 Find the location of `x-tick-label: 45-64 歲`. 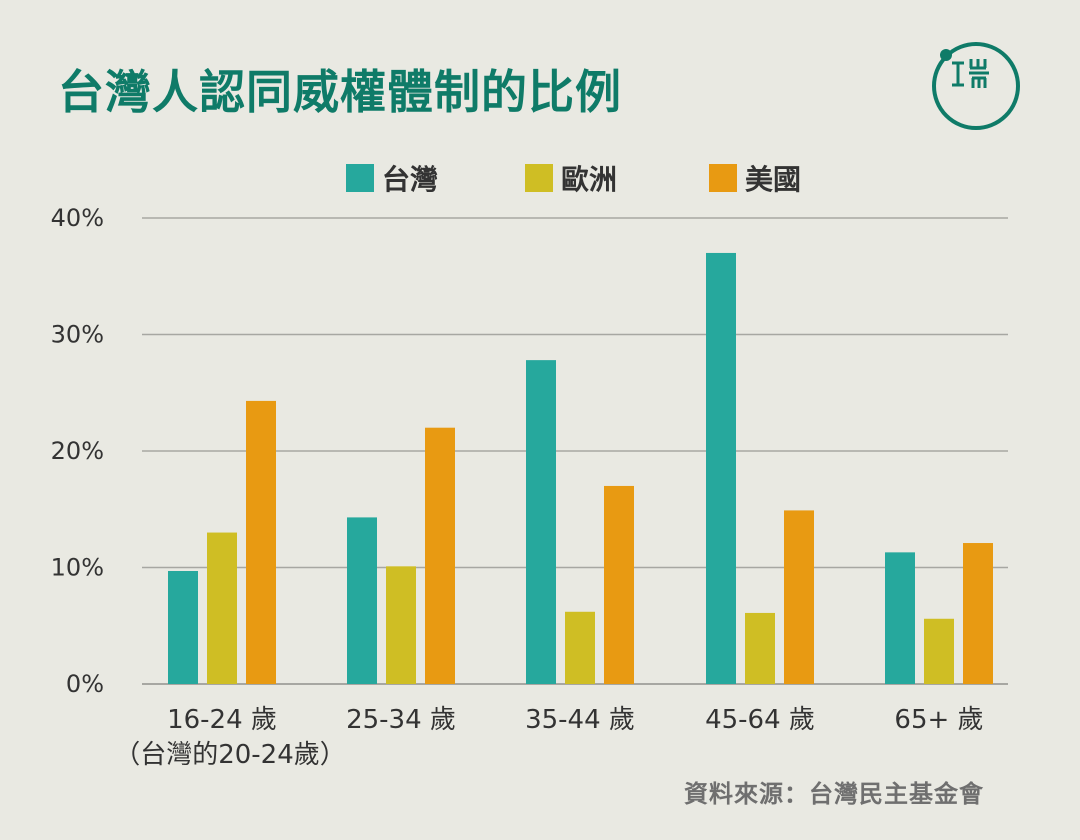

x-tick-label: 45-64 歲 is located at coordinates (760, 720).